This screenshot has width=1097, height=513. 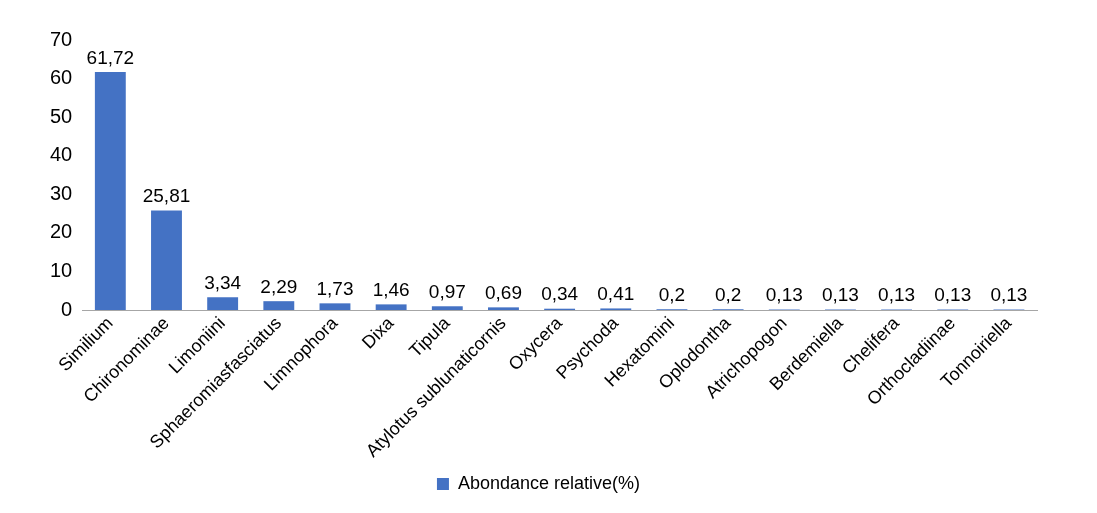 What do you see at coordinates (560, 294) in the screenshot?
I see `data-label: 0,34` at bounding box center [560, 294].